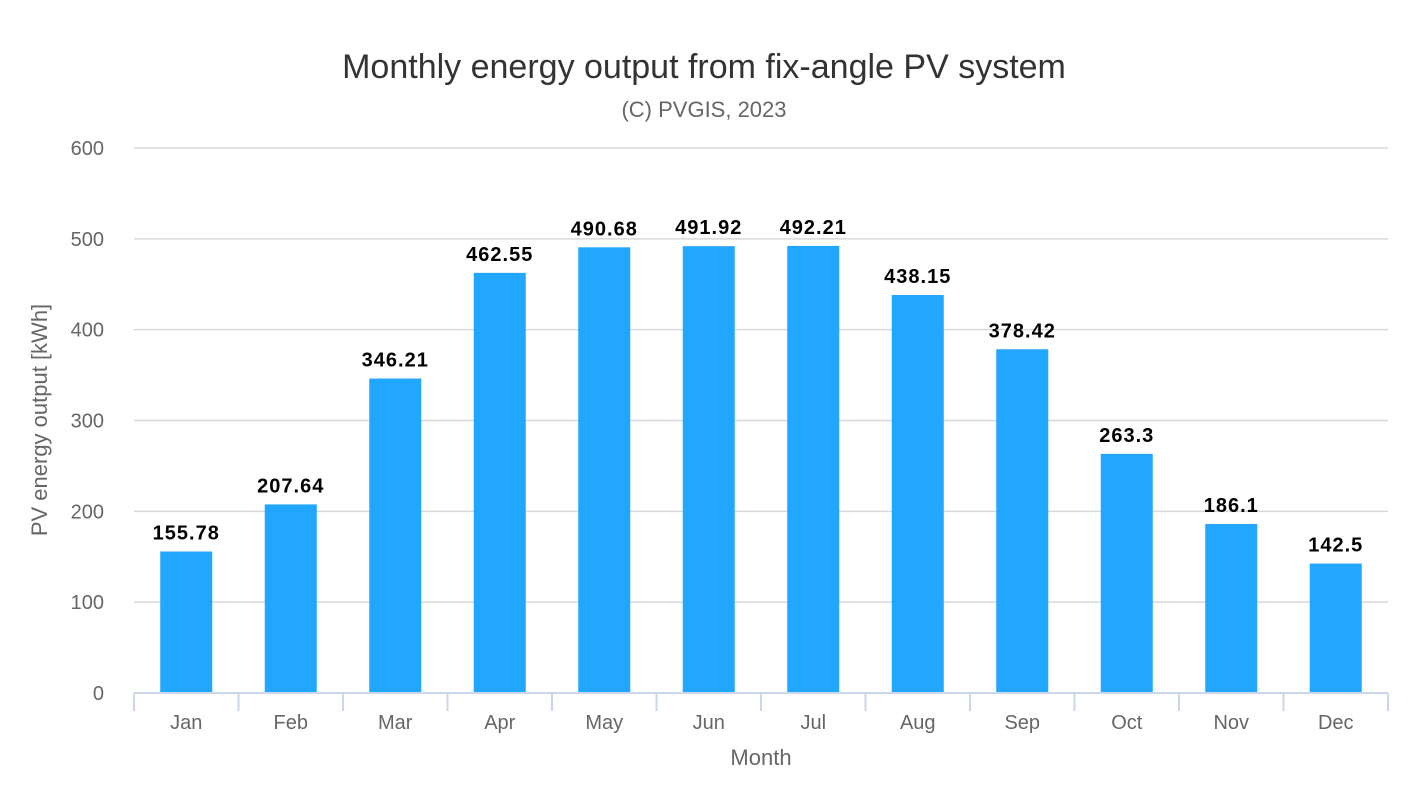 The width and height of the screenshot is (1408, 800). What do you see at coordinates (39, 420) in the screenshot?
I see `y-axis-title: PV energy output [kWh]` at bounding box center [39, 420].